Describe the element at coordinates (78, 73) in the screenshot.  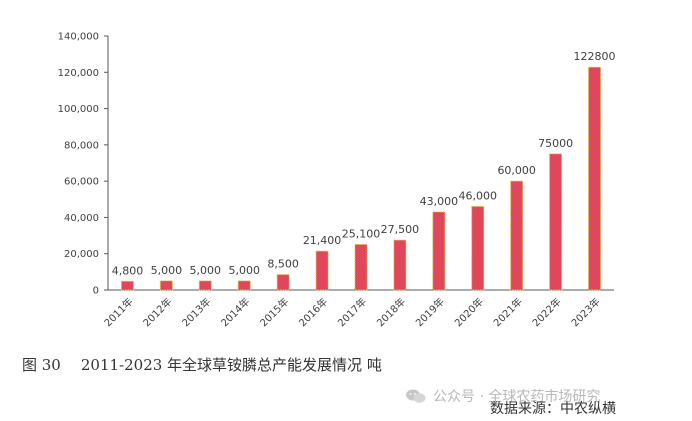
I see `y-tick-label: 120,000` at that location.